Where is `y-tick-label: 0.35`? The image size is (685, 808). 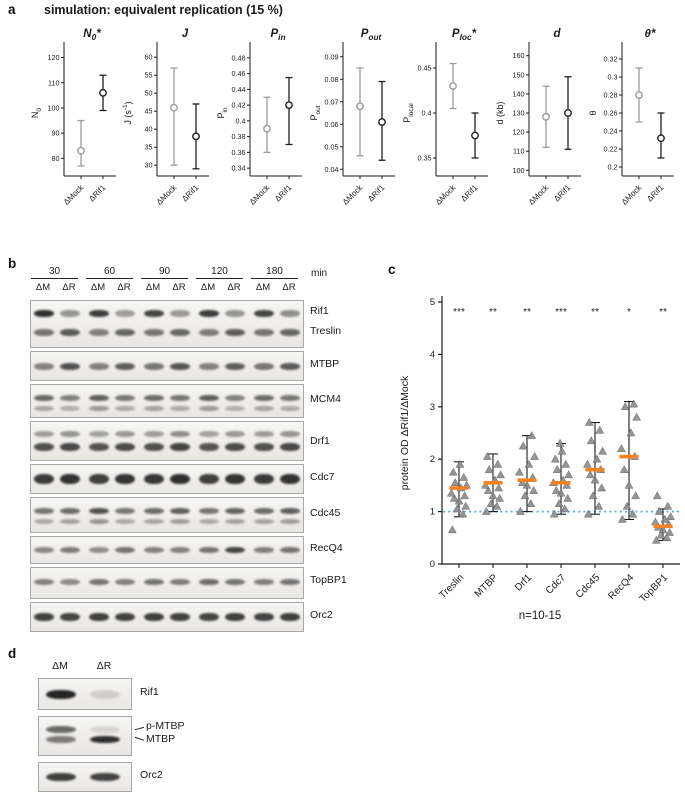
y-tick-label: 0.35 is located at coordinates (425, 158).